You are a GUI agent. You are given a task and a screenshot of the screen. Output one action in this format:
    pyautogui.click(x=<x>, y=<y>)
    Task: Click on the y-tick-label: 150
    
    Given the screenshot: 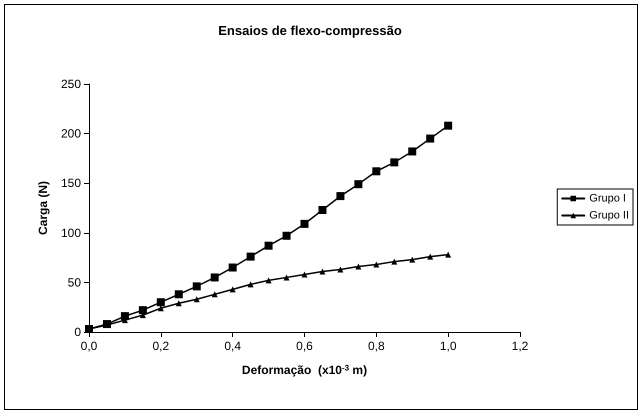 What is the action you would take?
    pyautogui.click(x=71, y=183)
    